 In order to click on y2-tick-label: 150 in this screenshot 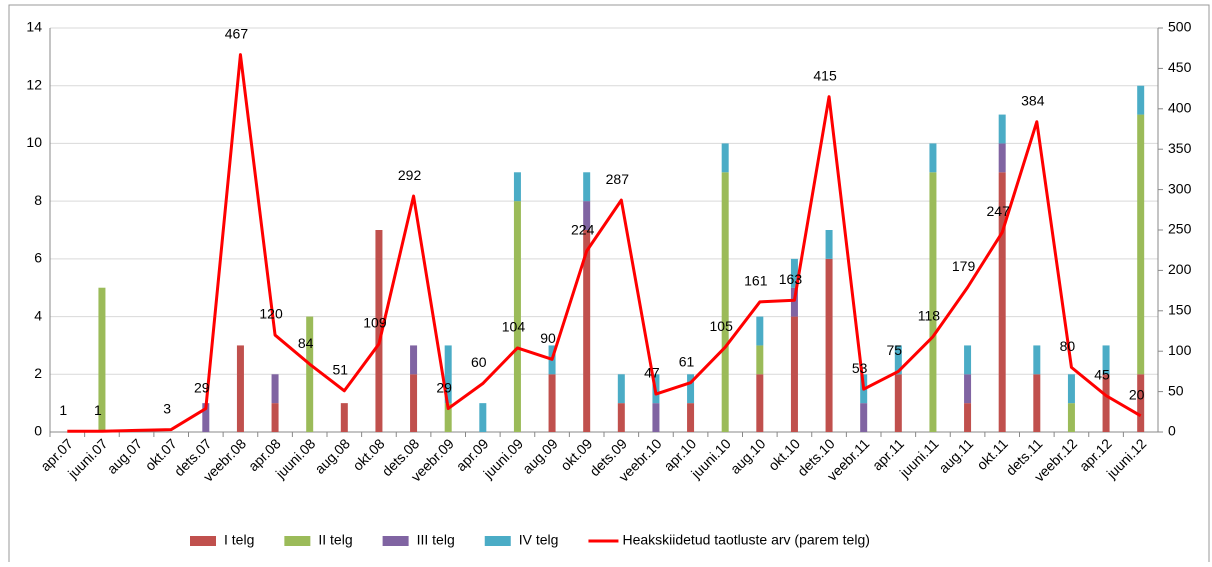, I will do `click(1180, 310)`.